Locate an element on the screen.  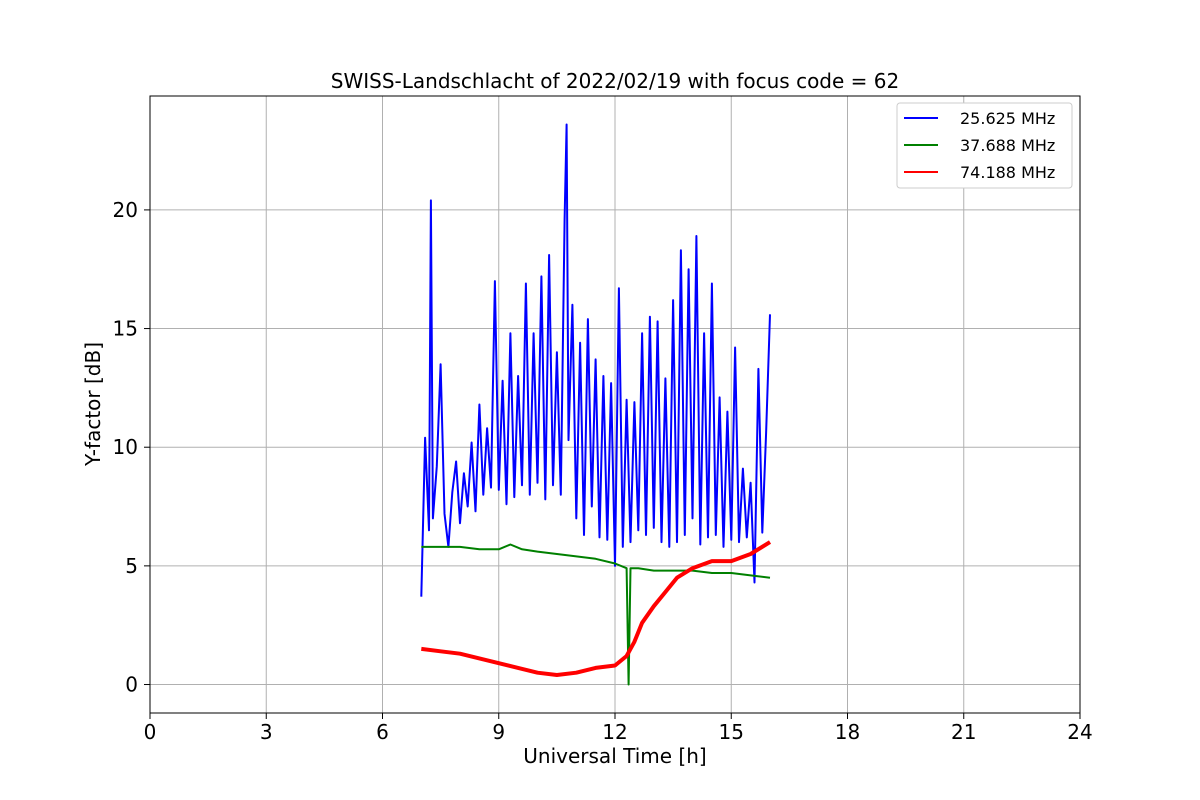
legend-label-37688: 37.688 MHz is located at coordinates (1007, 145).